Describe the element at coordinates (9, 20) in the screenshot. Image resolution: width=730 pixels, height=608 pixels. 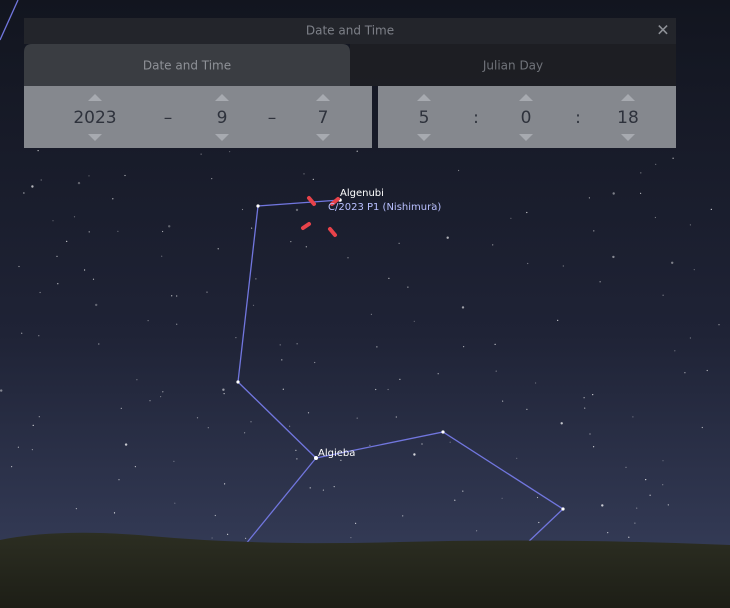
I see `constellation-line` at that location.